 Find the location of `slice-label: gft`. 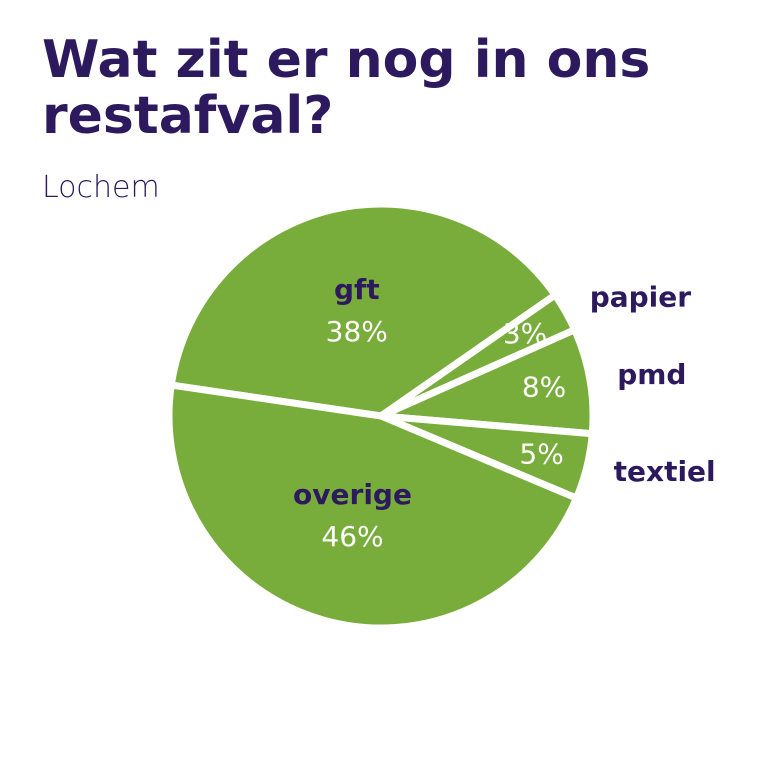

slice-label: gft is located at coordinates (357, 289).